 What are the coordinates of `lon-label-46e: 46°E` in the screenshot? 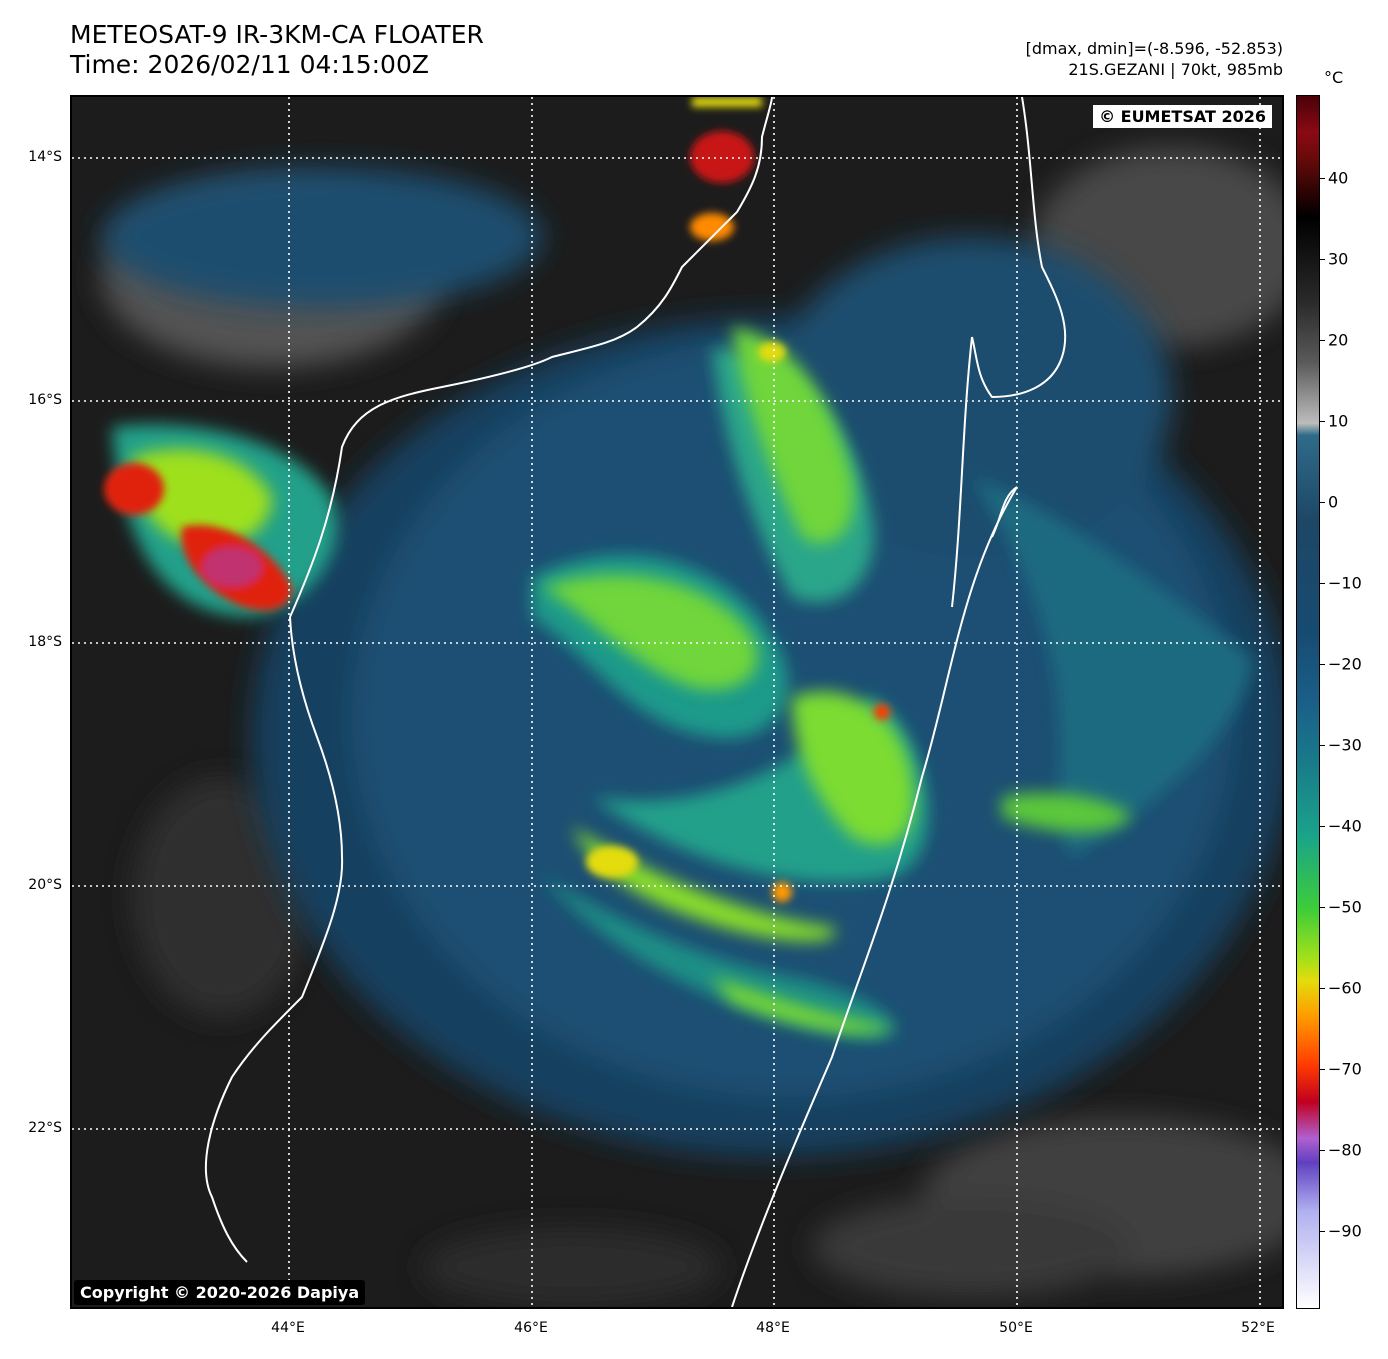 It's located at (531, 1328).